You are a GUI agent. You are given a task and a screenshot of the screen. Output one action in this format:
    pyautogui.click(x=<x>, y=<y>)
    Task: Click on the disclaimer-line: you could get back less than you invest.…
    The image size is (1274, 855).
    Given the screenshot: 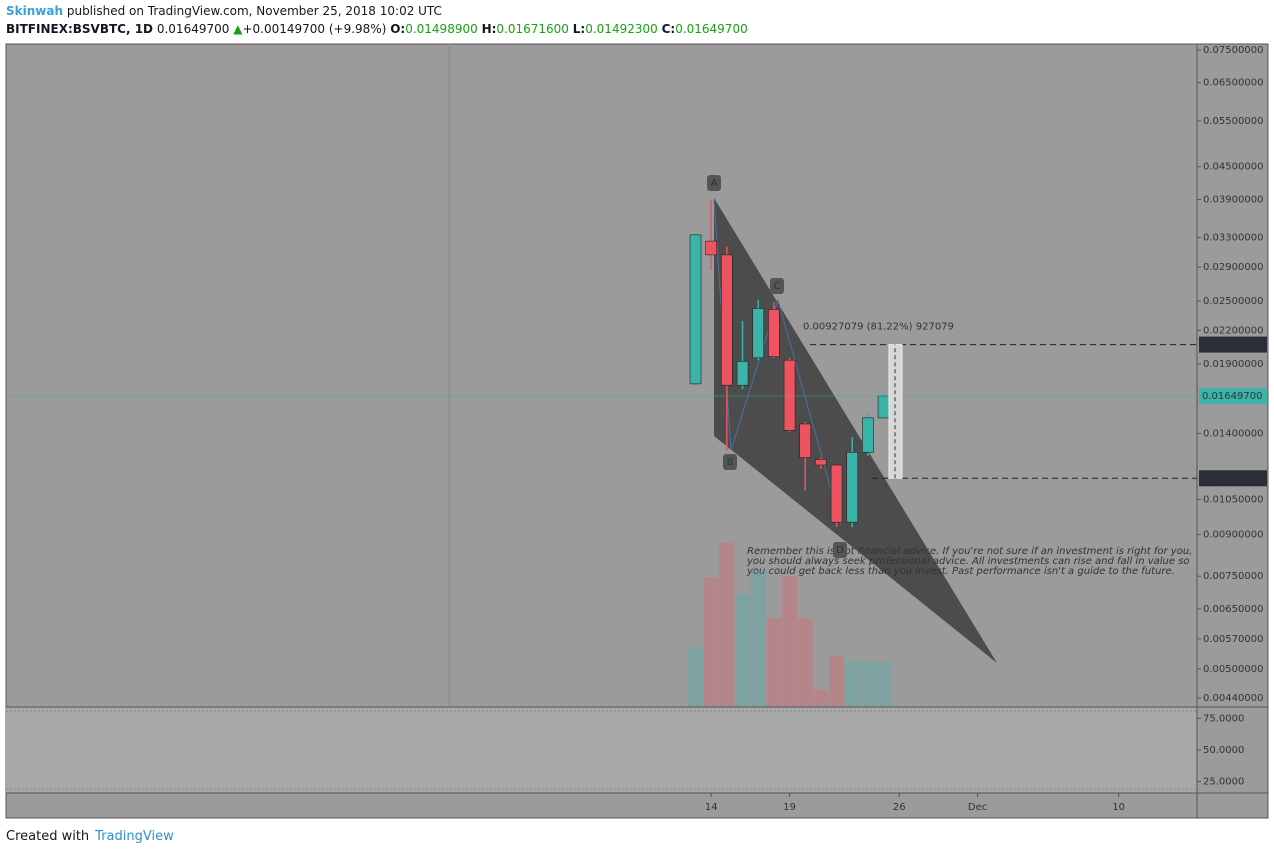 What is the action you would take?
    pyautogui.click(x=960, y=571)
    